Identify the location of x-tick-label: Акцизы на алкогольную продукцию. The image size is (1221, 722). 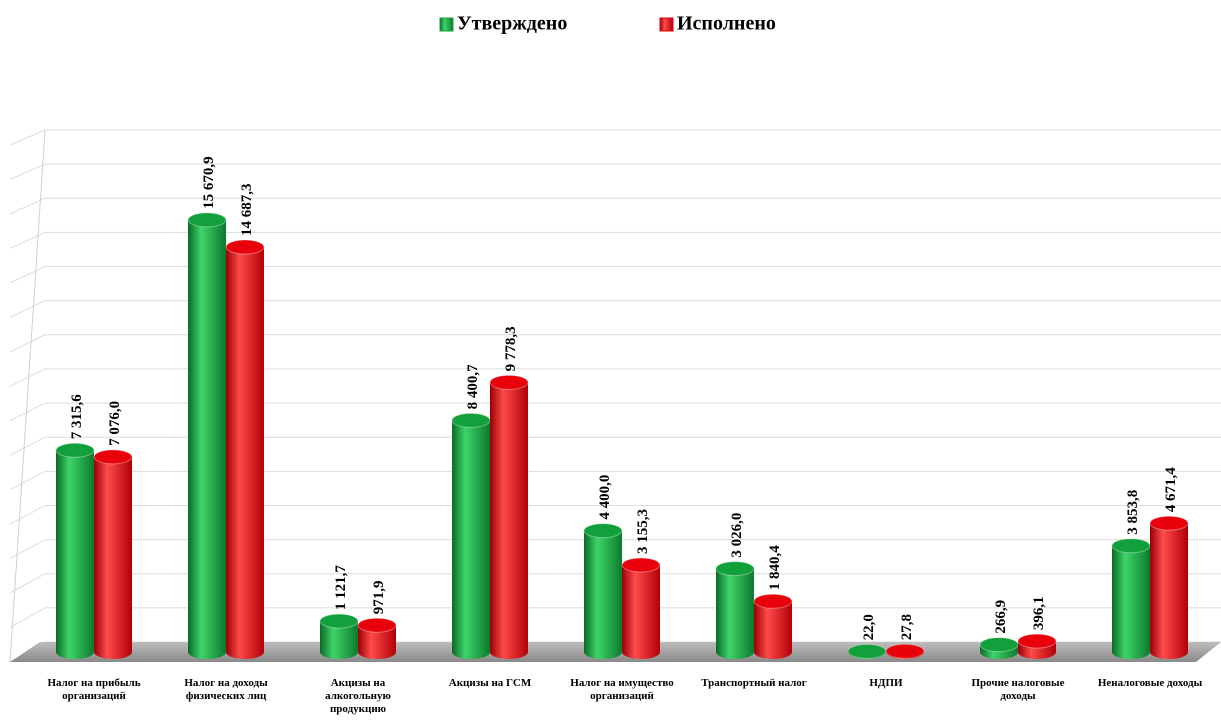
(358, 696).